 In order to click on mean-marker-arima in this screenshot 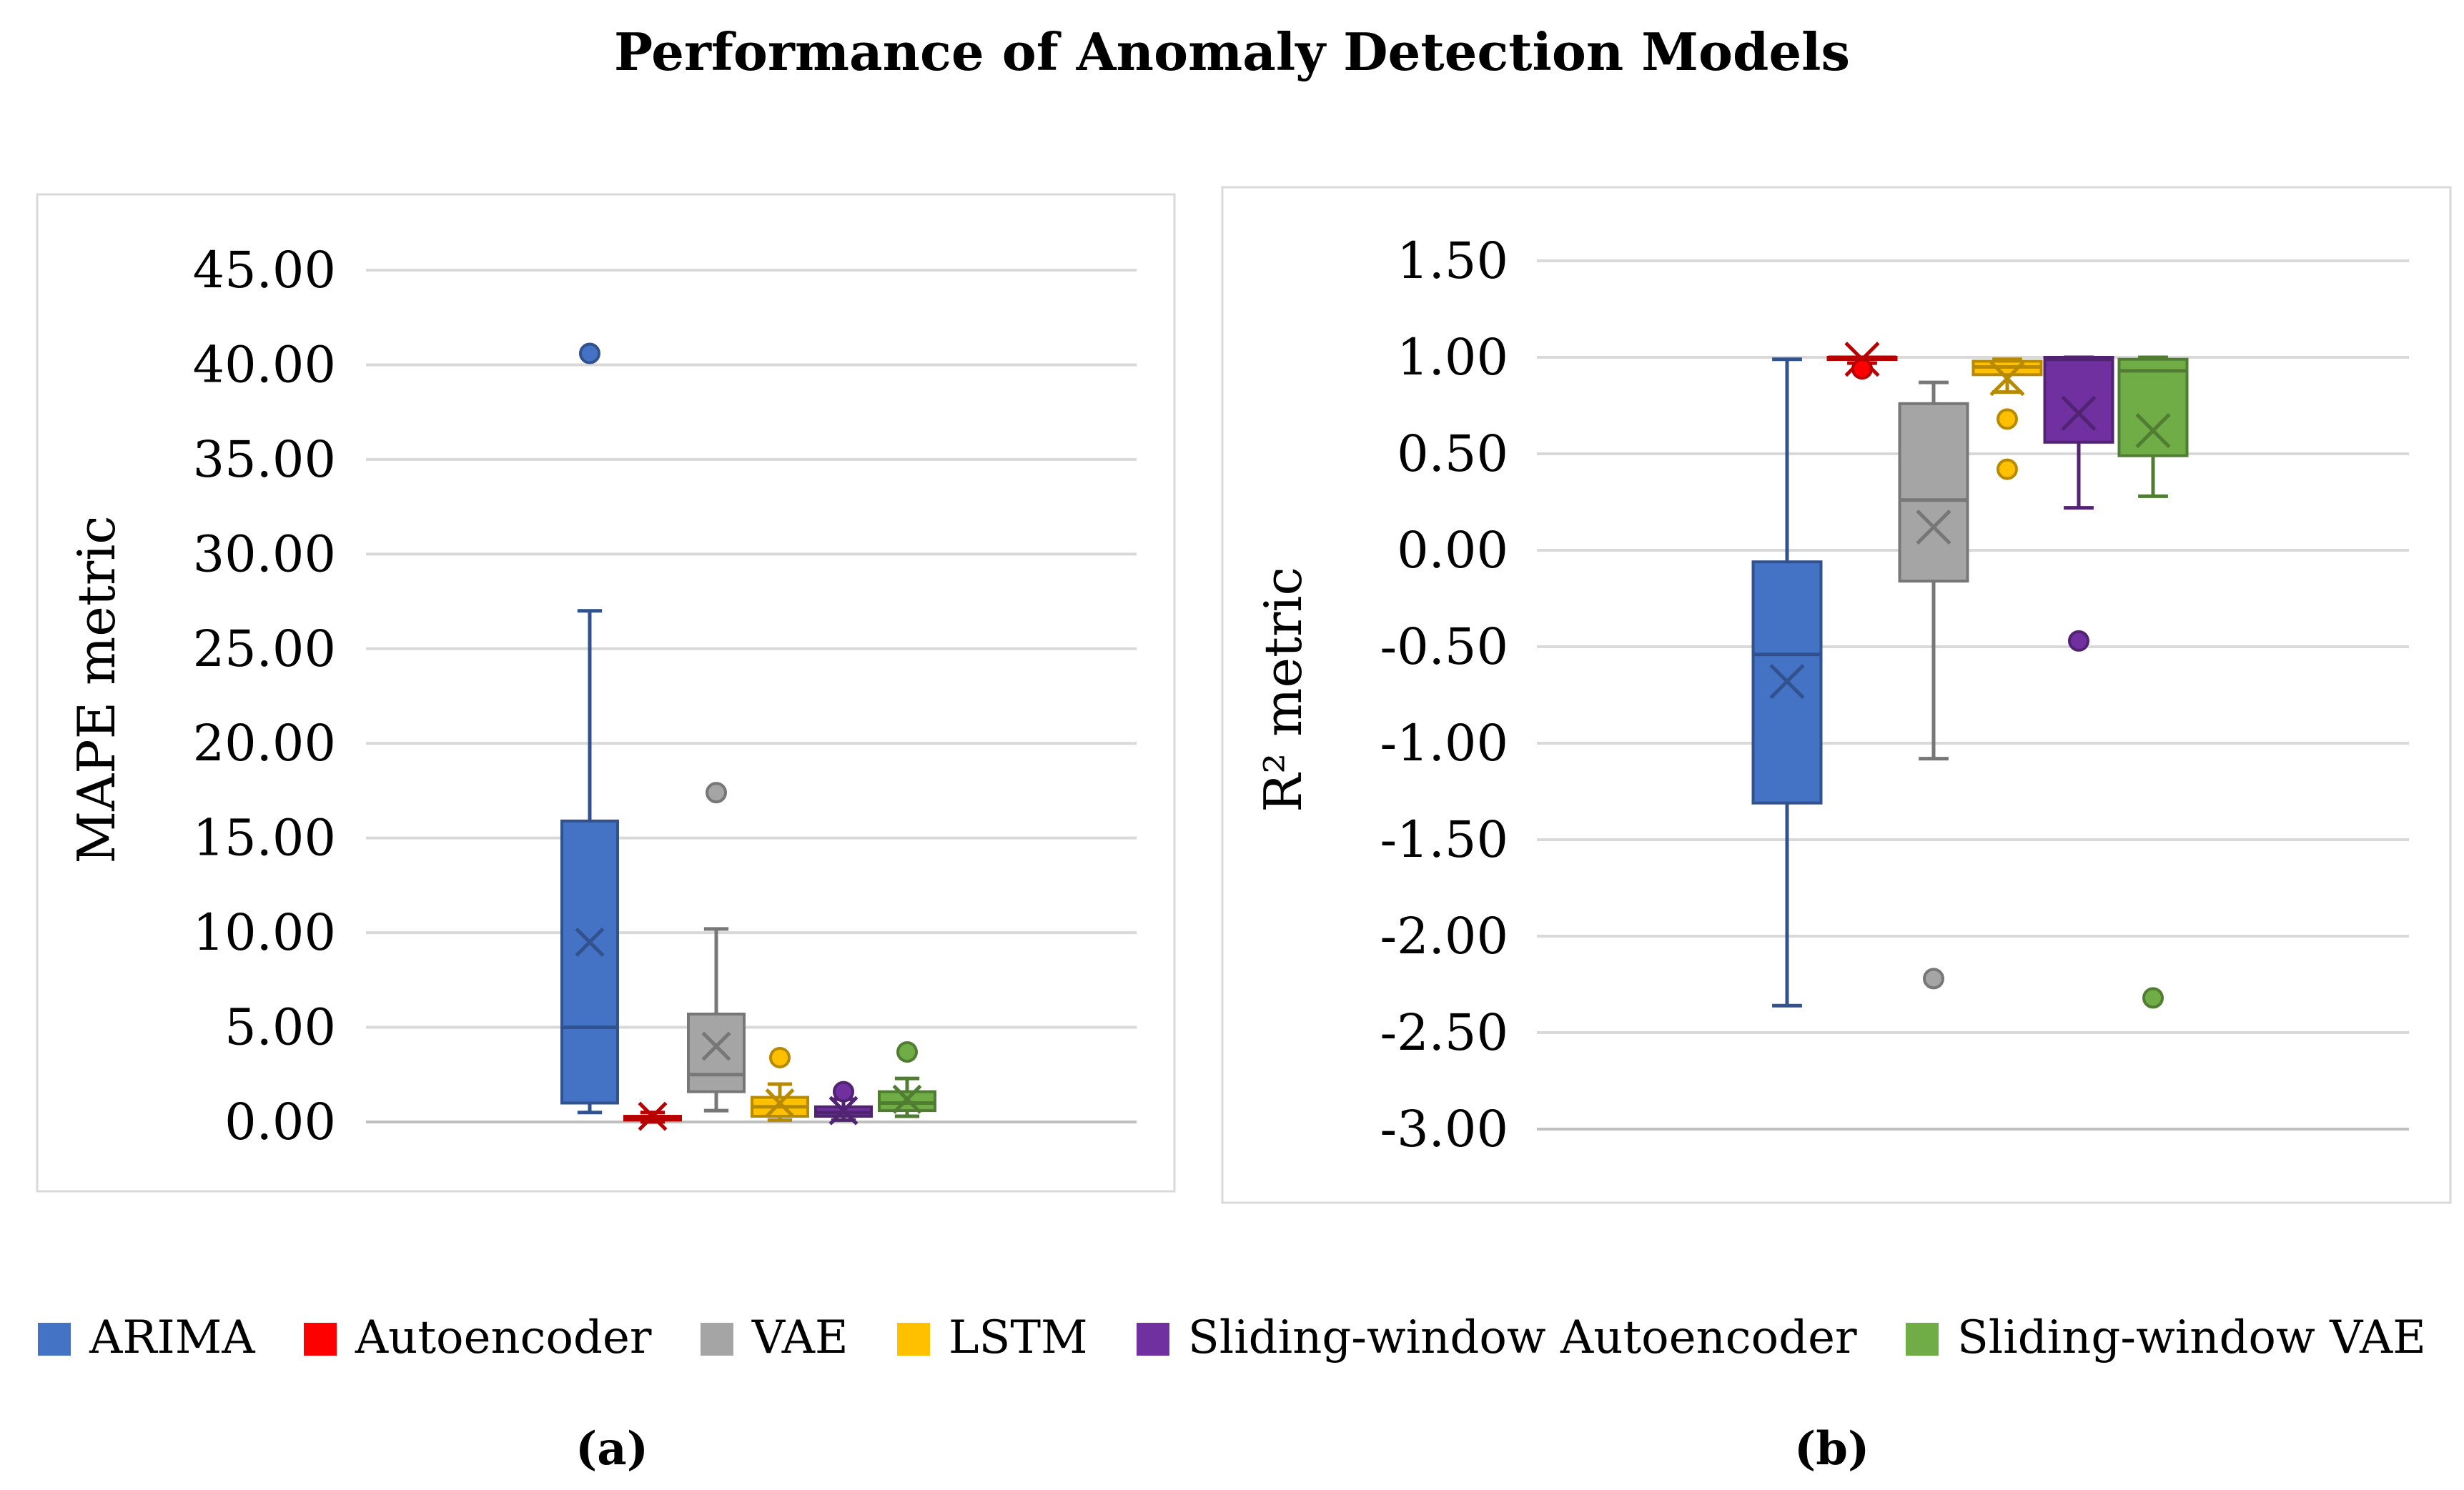, I will do `click(590, 942)`.